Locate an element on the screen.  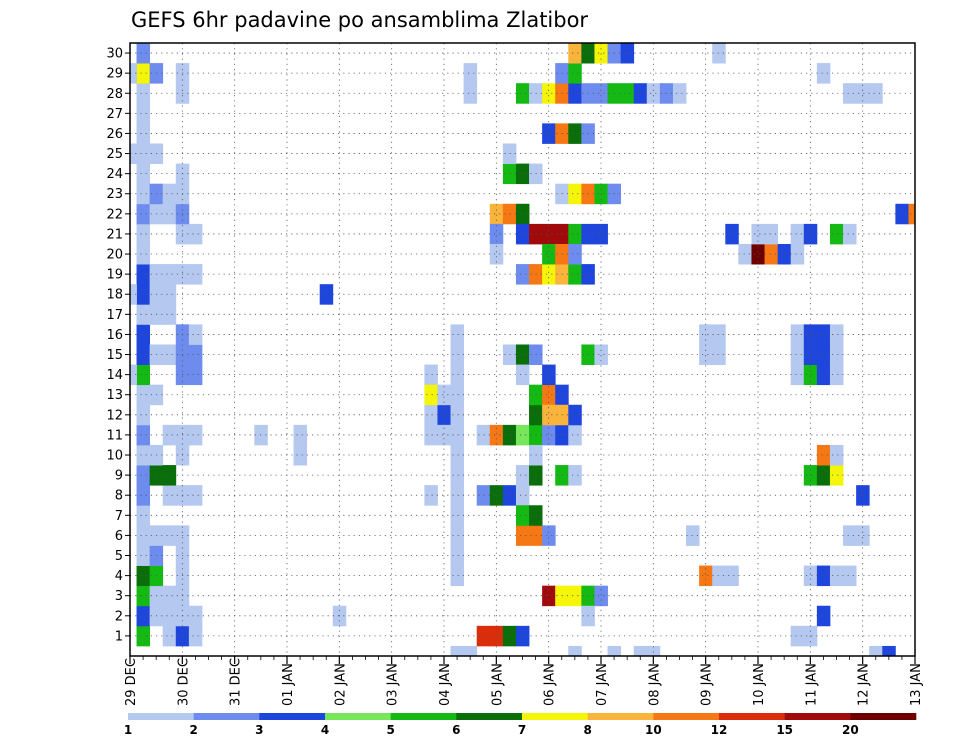
y-tick-label: 25 is located at coordinates (114, 154).